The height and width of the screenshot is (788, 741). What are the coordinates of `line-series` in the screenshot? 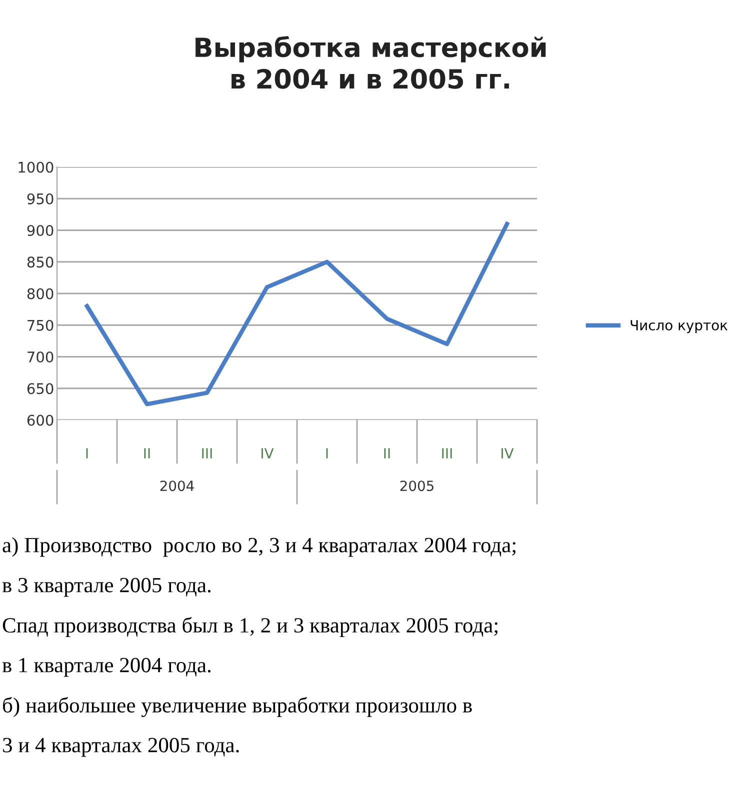 It's located at (297, 314).